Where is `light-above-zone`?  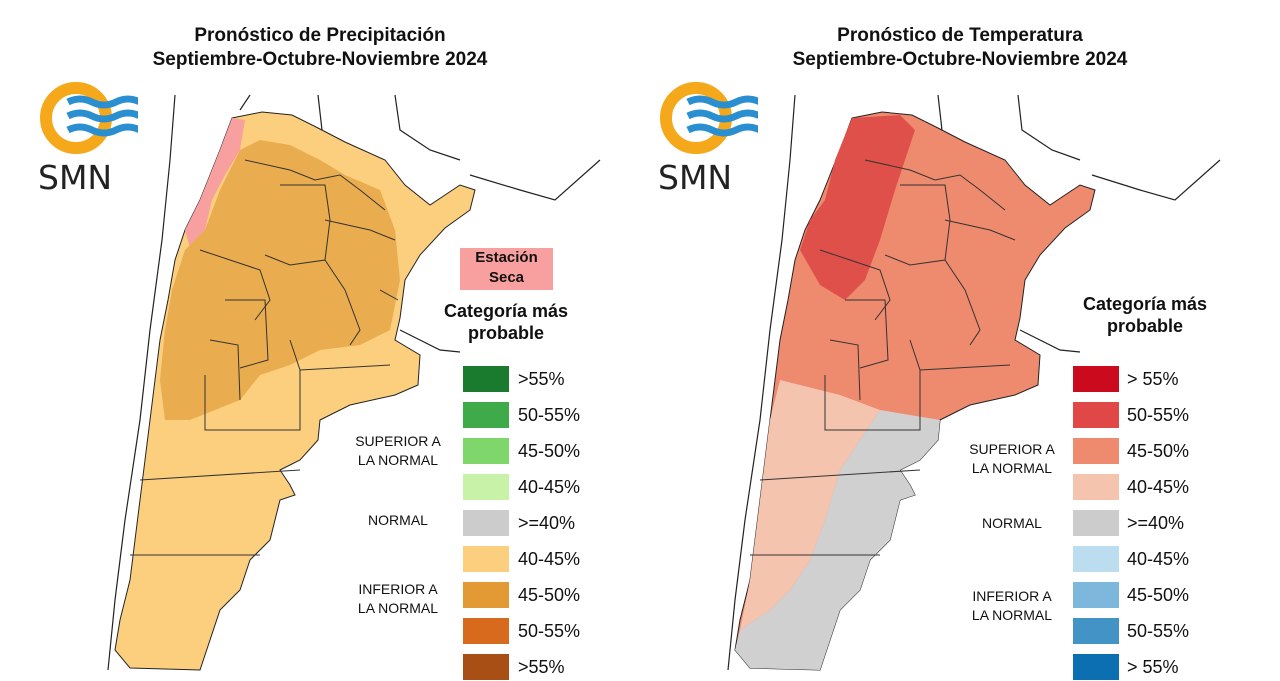
light-above-zone is located at coordinates (810, 505).